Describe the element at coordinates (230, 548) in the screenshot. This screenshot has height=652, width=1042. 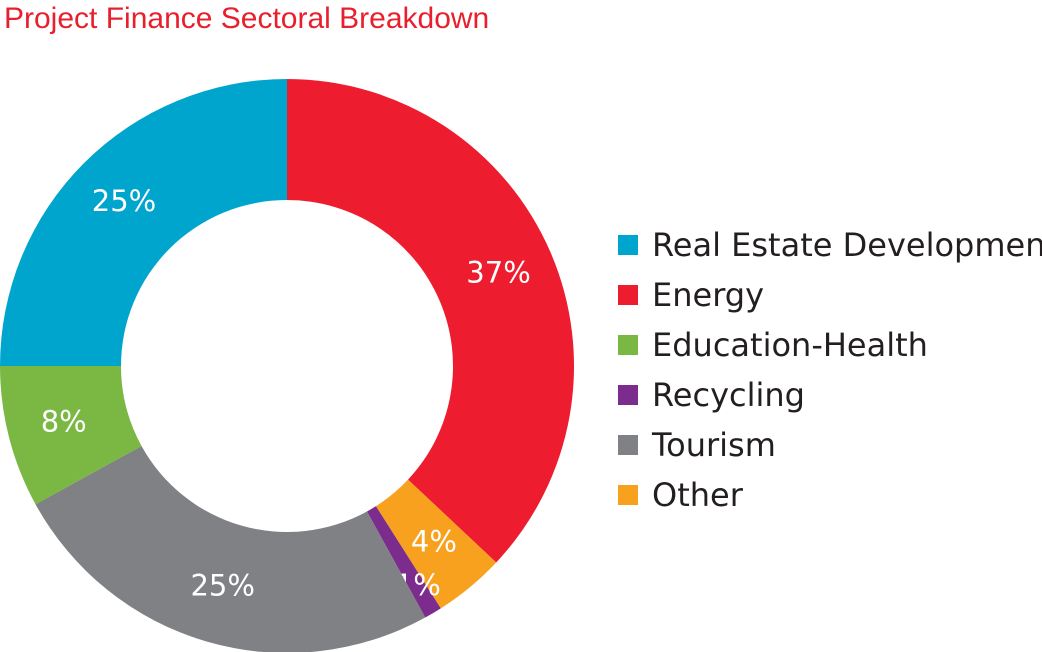
I see `slice-tourism` at that location.